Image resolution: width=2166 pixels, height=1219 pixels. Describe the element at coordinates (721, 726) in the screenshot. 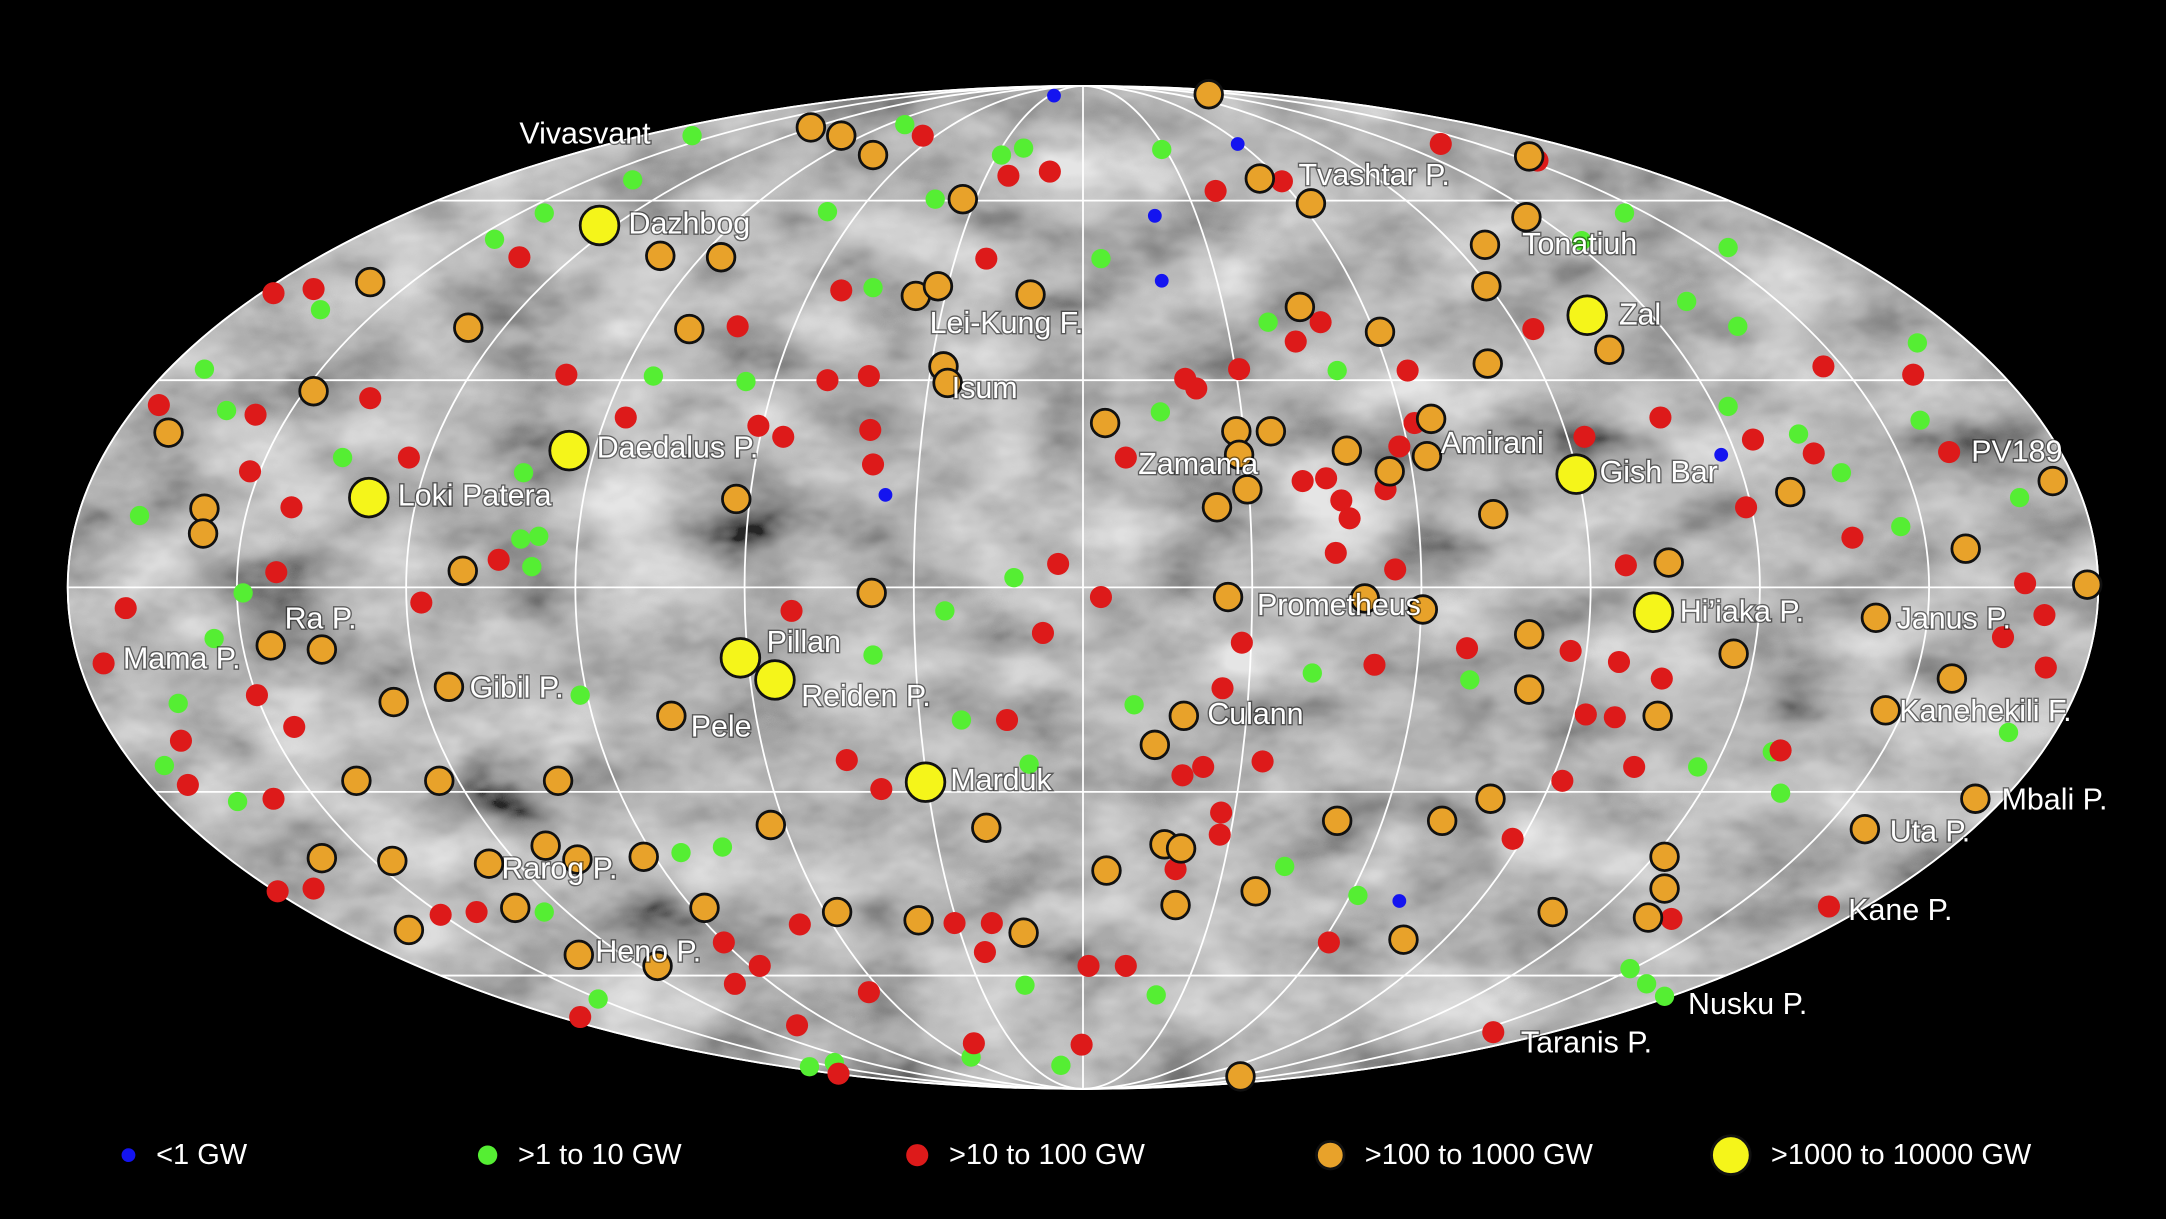

I see `feature-label: Pele` at that location.